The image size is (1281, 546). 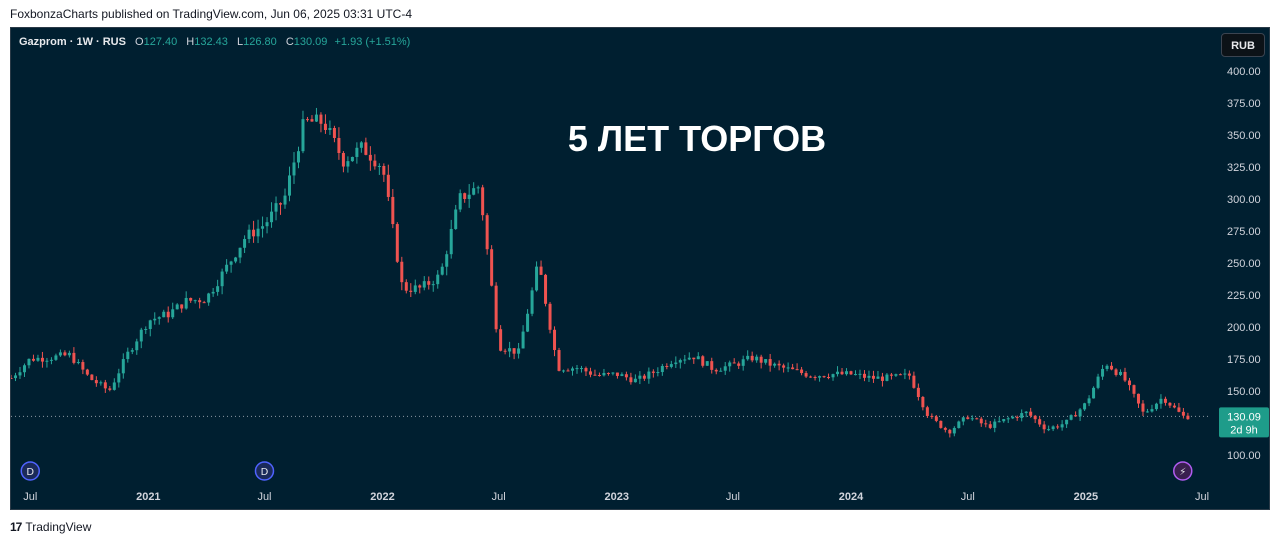 I want to click on tradingview-logo: 17 TradingView, so click(x=50, y=527).